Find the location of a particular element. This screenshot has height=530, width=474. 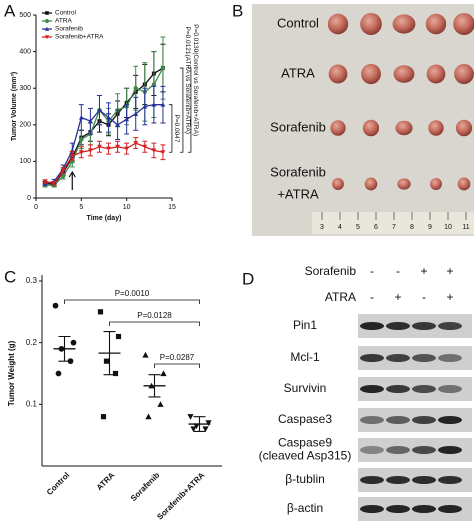

y-axis-label: Tumor Weight (g) is located at coordinates (11, 373).